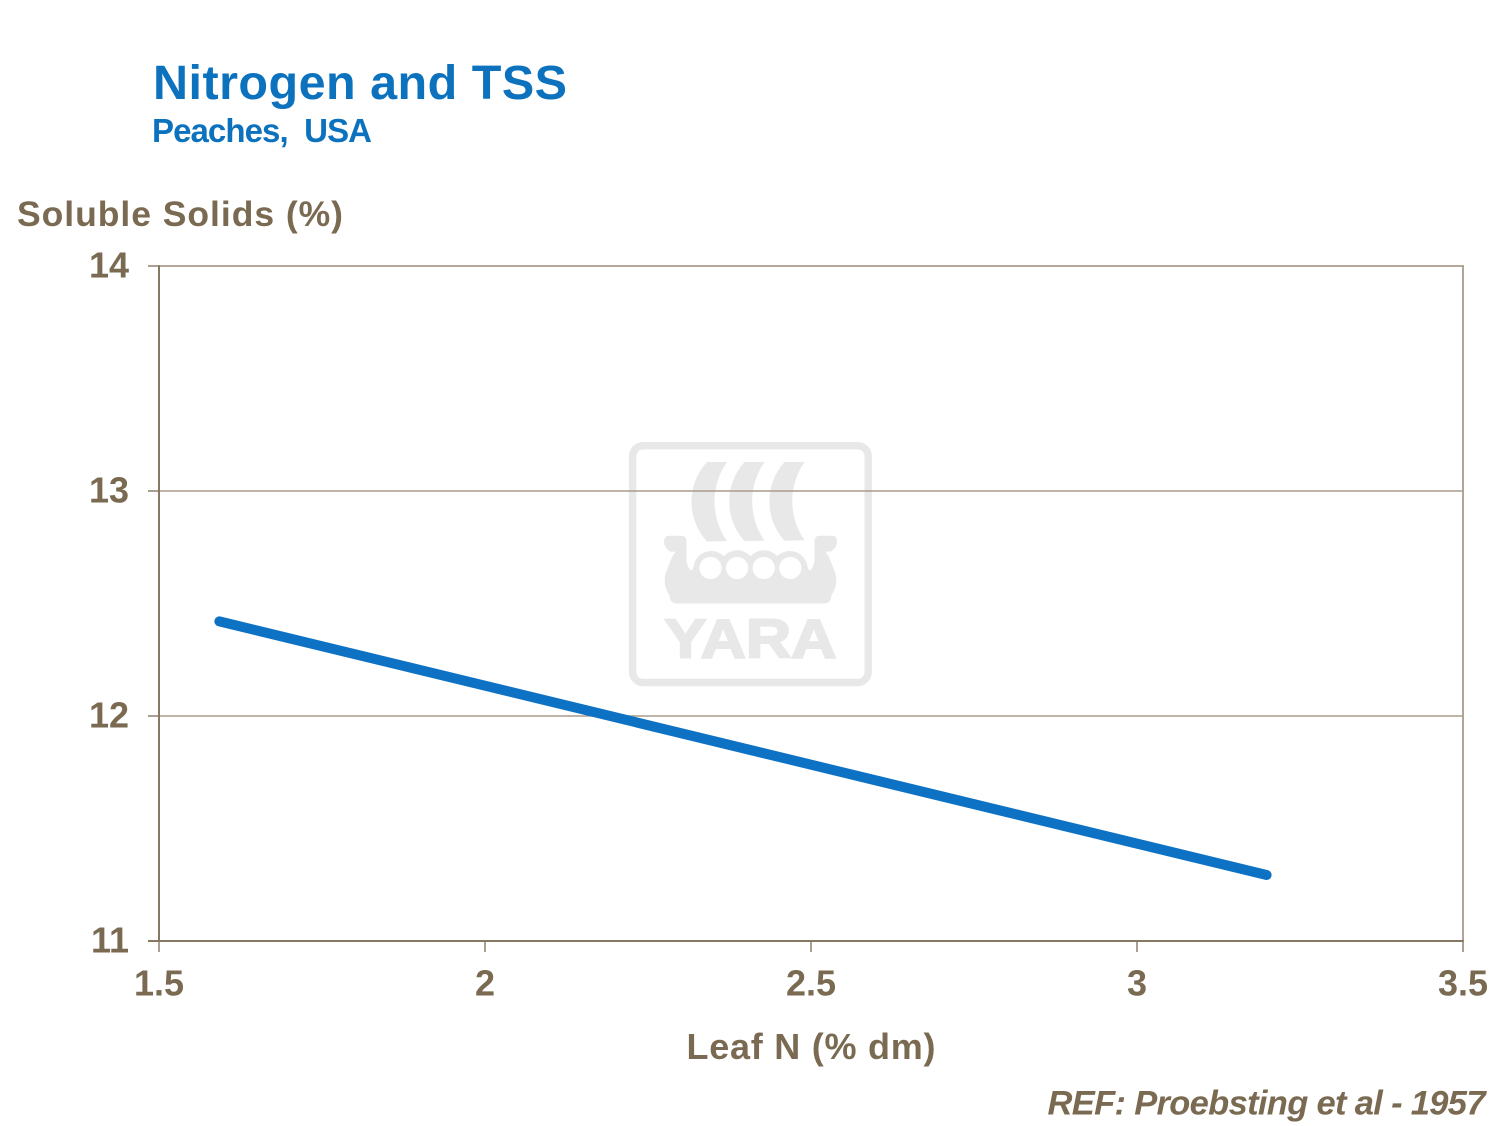 The width and height of the screenshot is (1501, 1126). I want to click on svg-text: 3, so click(1137, 983).